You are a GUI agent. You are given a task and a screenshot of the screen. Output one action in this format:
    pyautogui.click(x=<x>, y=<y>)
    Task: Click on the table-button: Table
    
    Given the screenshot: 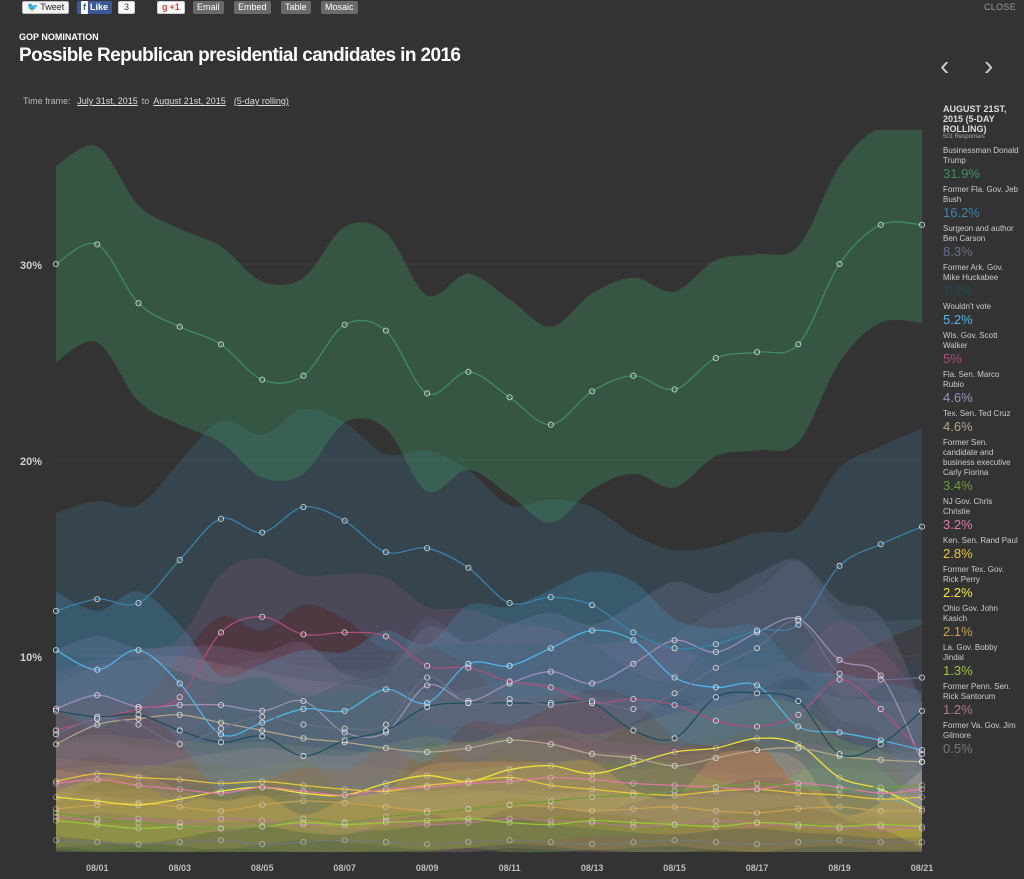 What is the action you would take?
    pyautogui.click(x=296, y=7)
    